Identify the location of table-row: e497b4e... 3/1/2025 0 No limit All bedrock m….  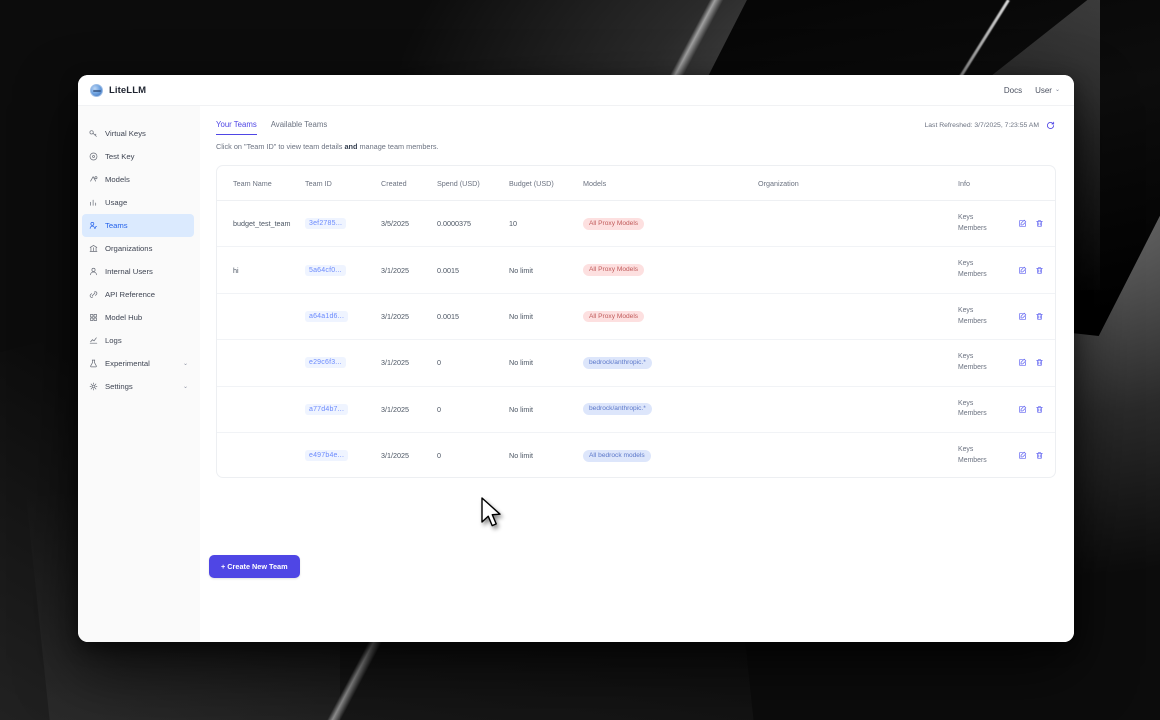
(636, 454).